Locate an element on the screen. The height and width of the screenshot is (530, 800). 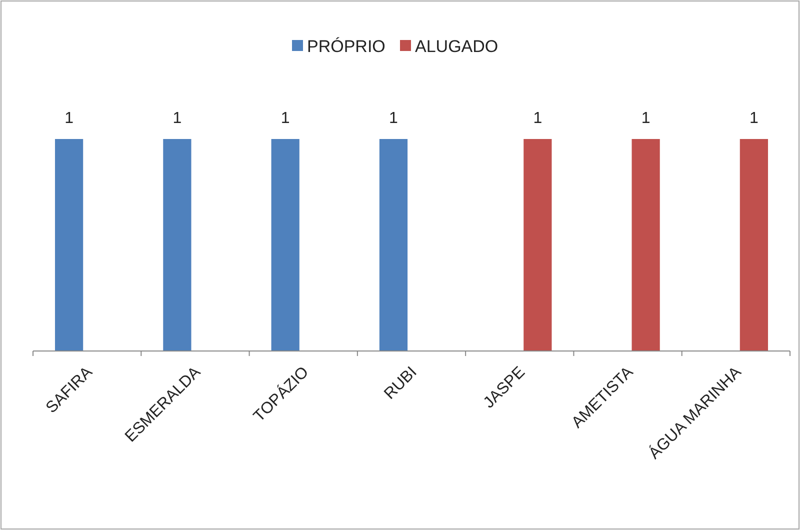
legend-label: ALUGADO is located at coordinates (456, 46).